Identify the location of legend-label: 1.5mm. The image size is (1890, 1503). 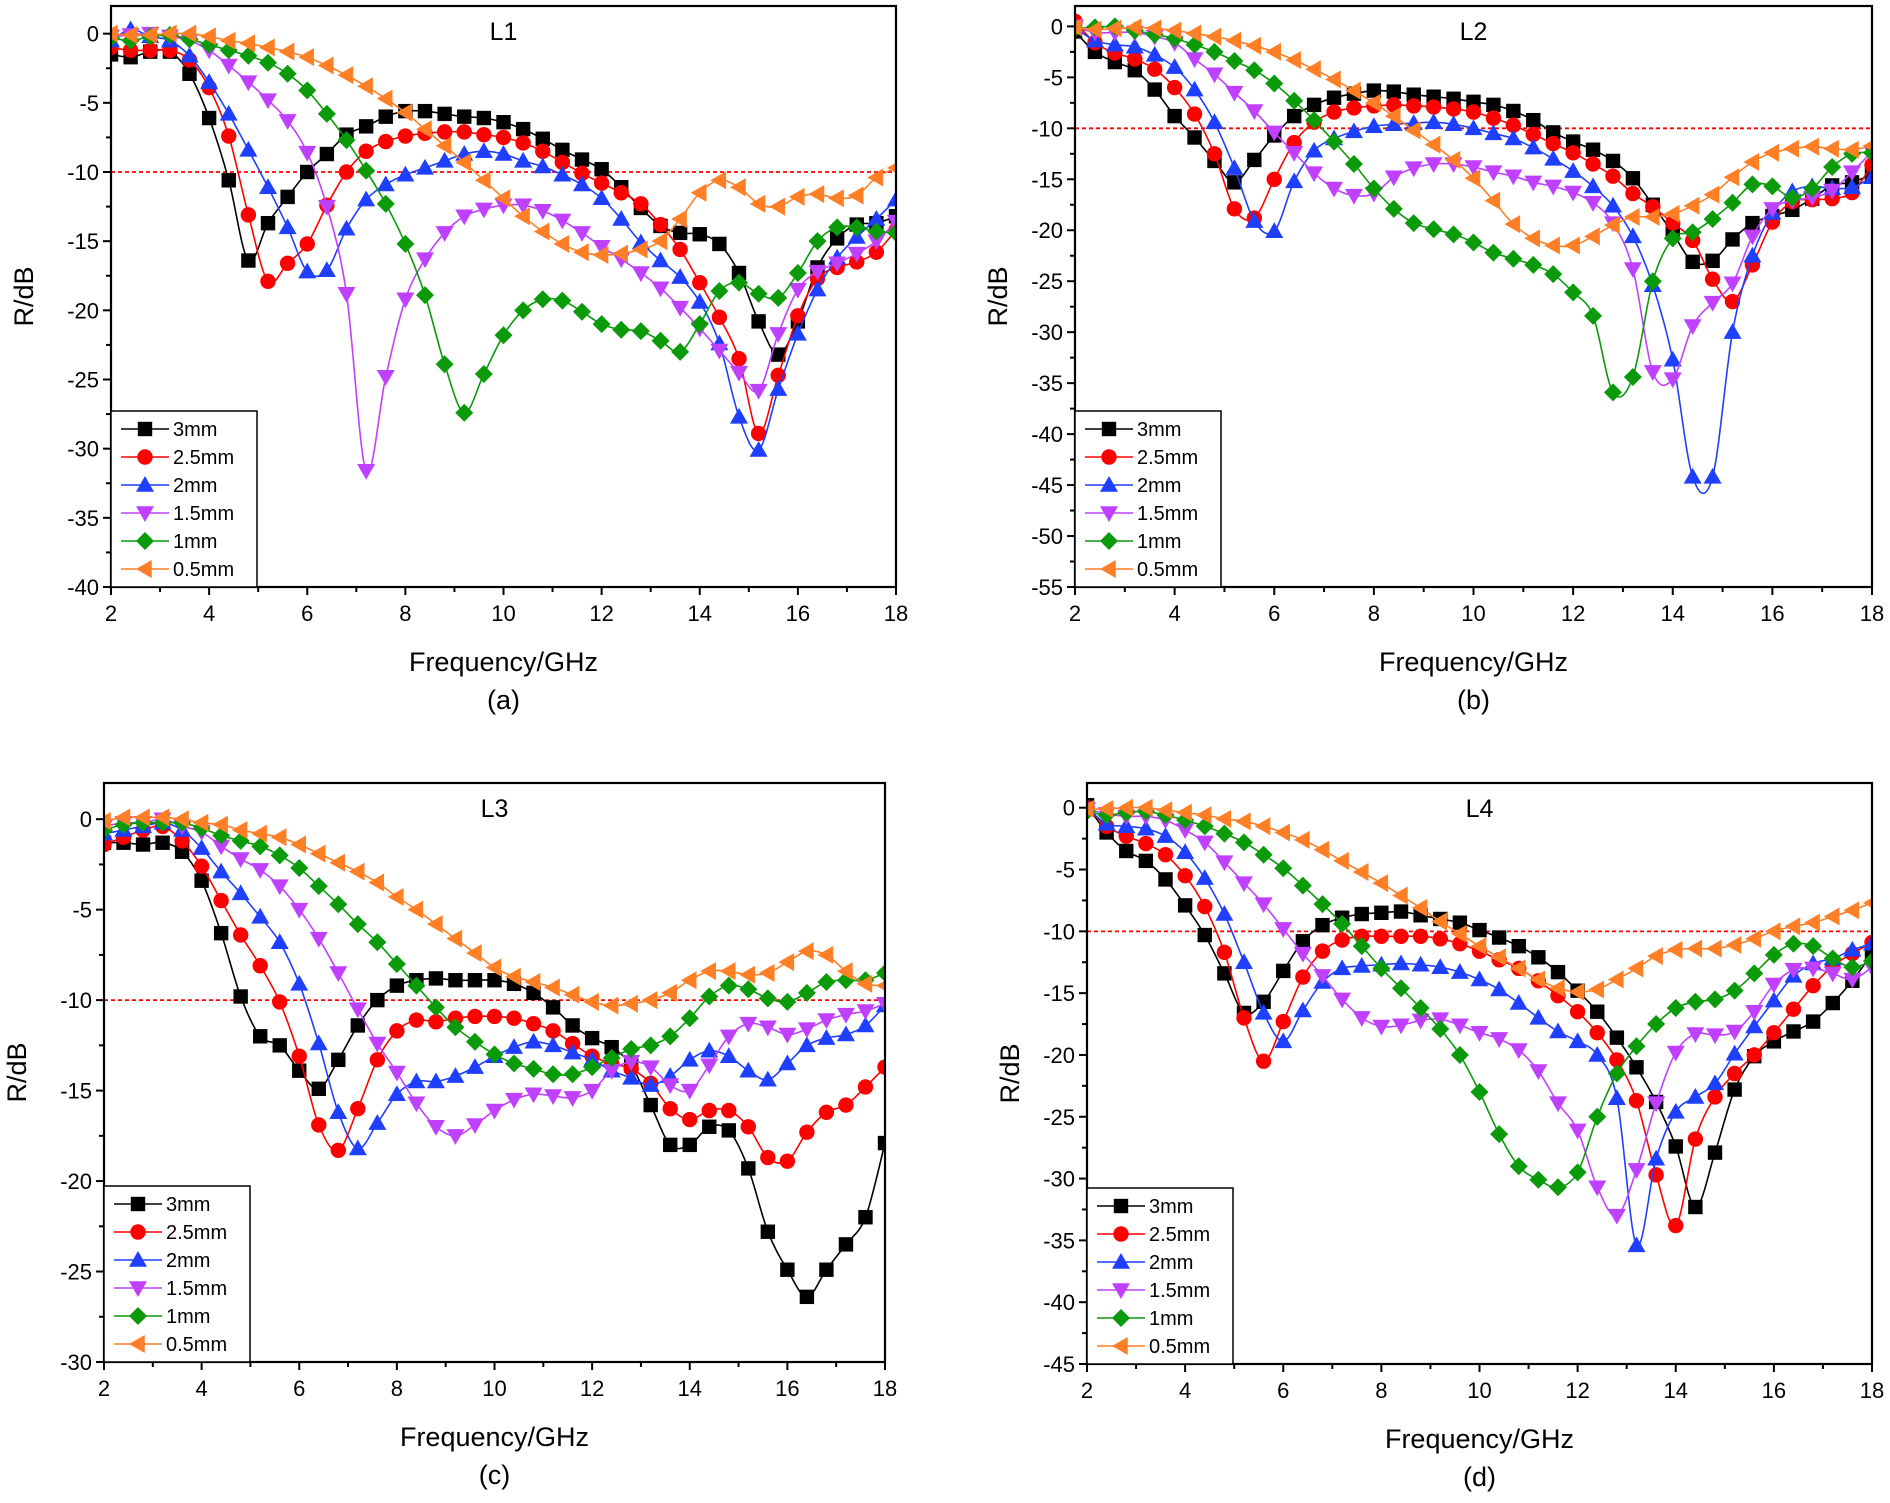
(1167, 514).